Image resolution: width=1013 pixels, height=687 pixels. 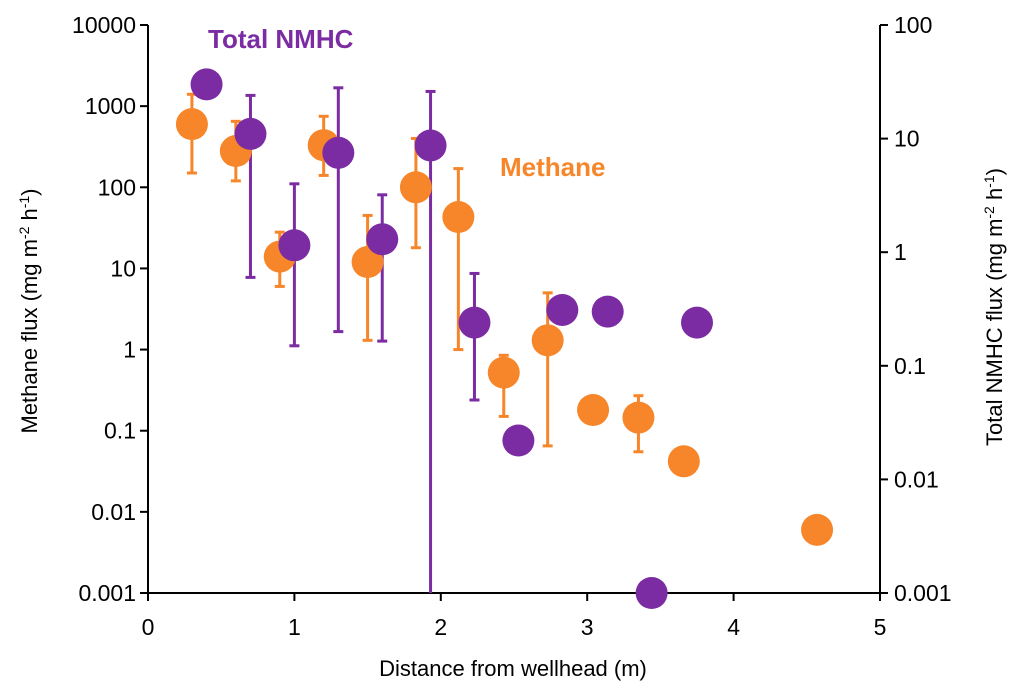 What do you see at coordinates (916, 479) in the screenshot?
I see `y-right-tick-label: 0.01` at bounding box center [916, 479].